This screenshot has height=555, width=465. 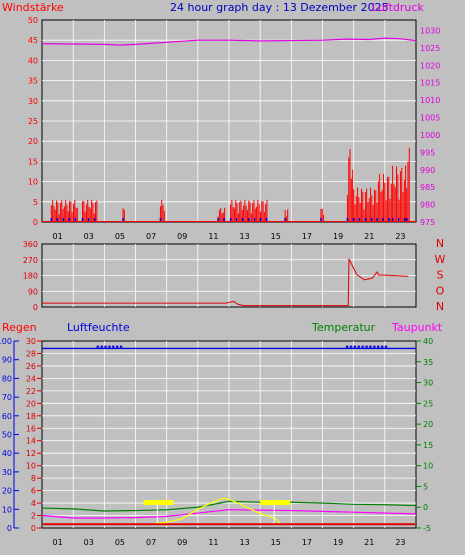 What do you see at coordinates (428, 341) in the screenshot?
I see `temperature-tick-label: 40` at bounding box center [428, 341].